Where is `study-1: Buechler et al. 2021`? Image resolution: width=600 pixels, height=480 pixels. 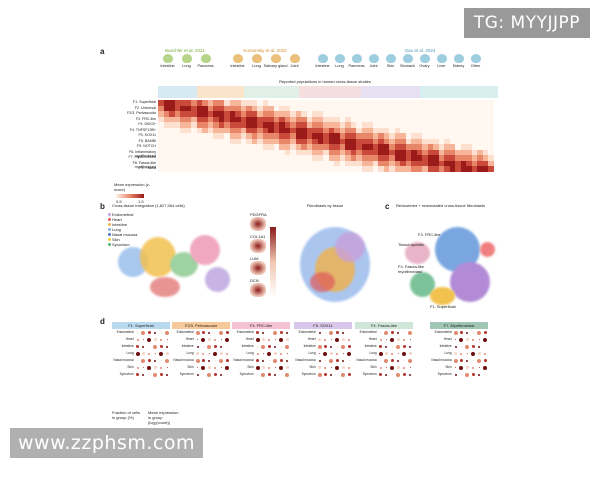
study-1: Buechler et al. 2021 is located at coordinates (185, 50).